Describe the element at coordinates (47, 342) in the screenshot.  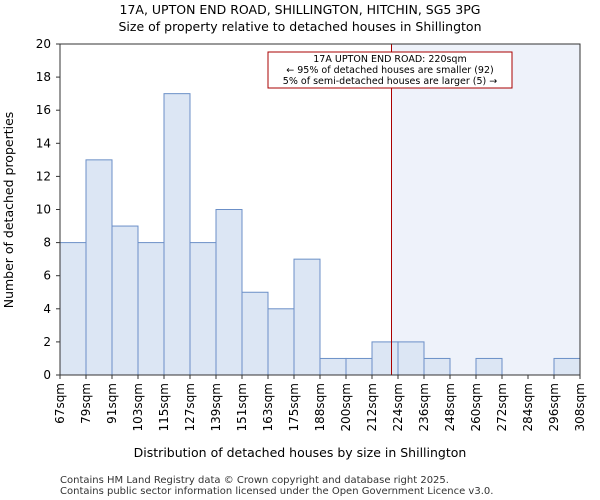
I see `y-tick-label: 2` at that location.